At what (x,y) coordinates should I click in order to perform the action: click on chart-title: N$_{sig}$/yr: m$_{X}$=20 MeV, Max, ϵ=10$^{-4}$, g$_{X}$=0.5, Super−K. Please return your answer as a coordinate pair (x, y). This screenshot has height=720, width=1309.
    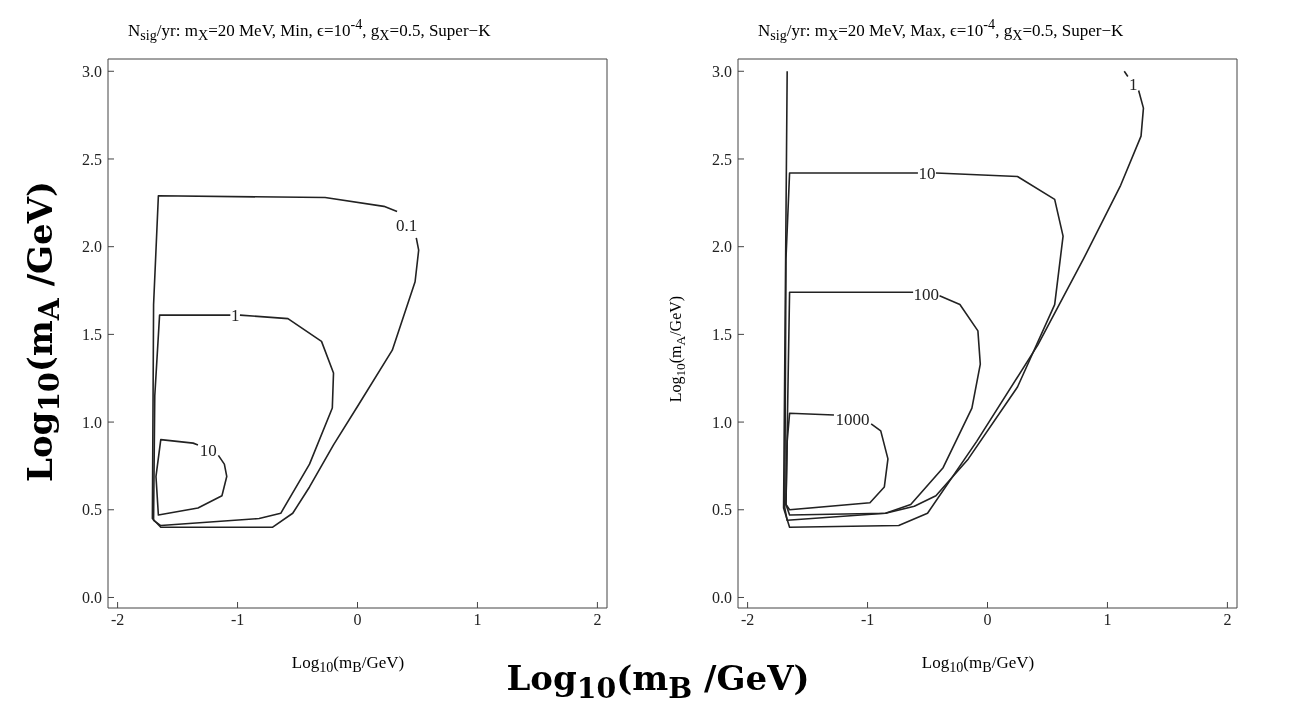
    Looking at the image, I should click on (941, 30).